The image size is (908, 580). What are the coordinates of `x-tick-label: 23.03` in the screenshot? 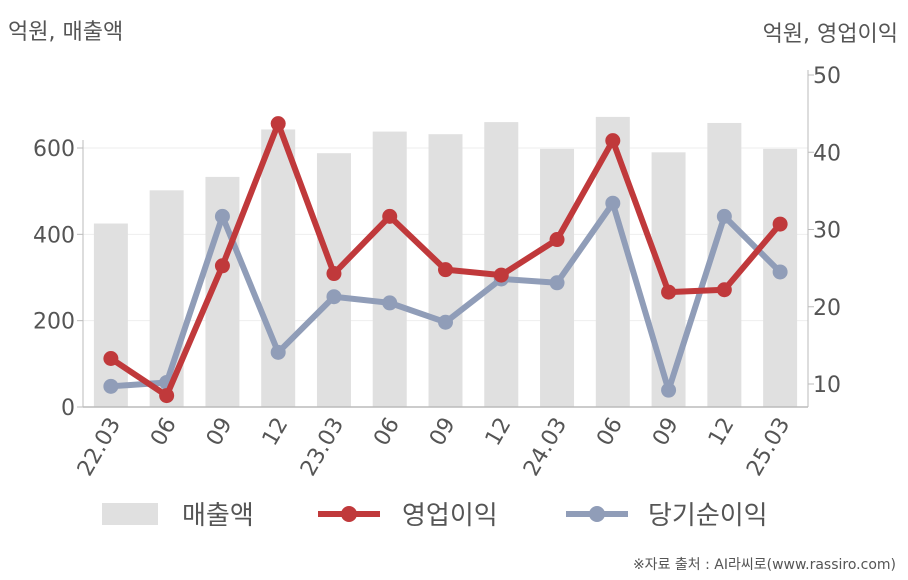 It's located at (322, 447).